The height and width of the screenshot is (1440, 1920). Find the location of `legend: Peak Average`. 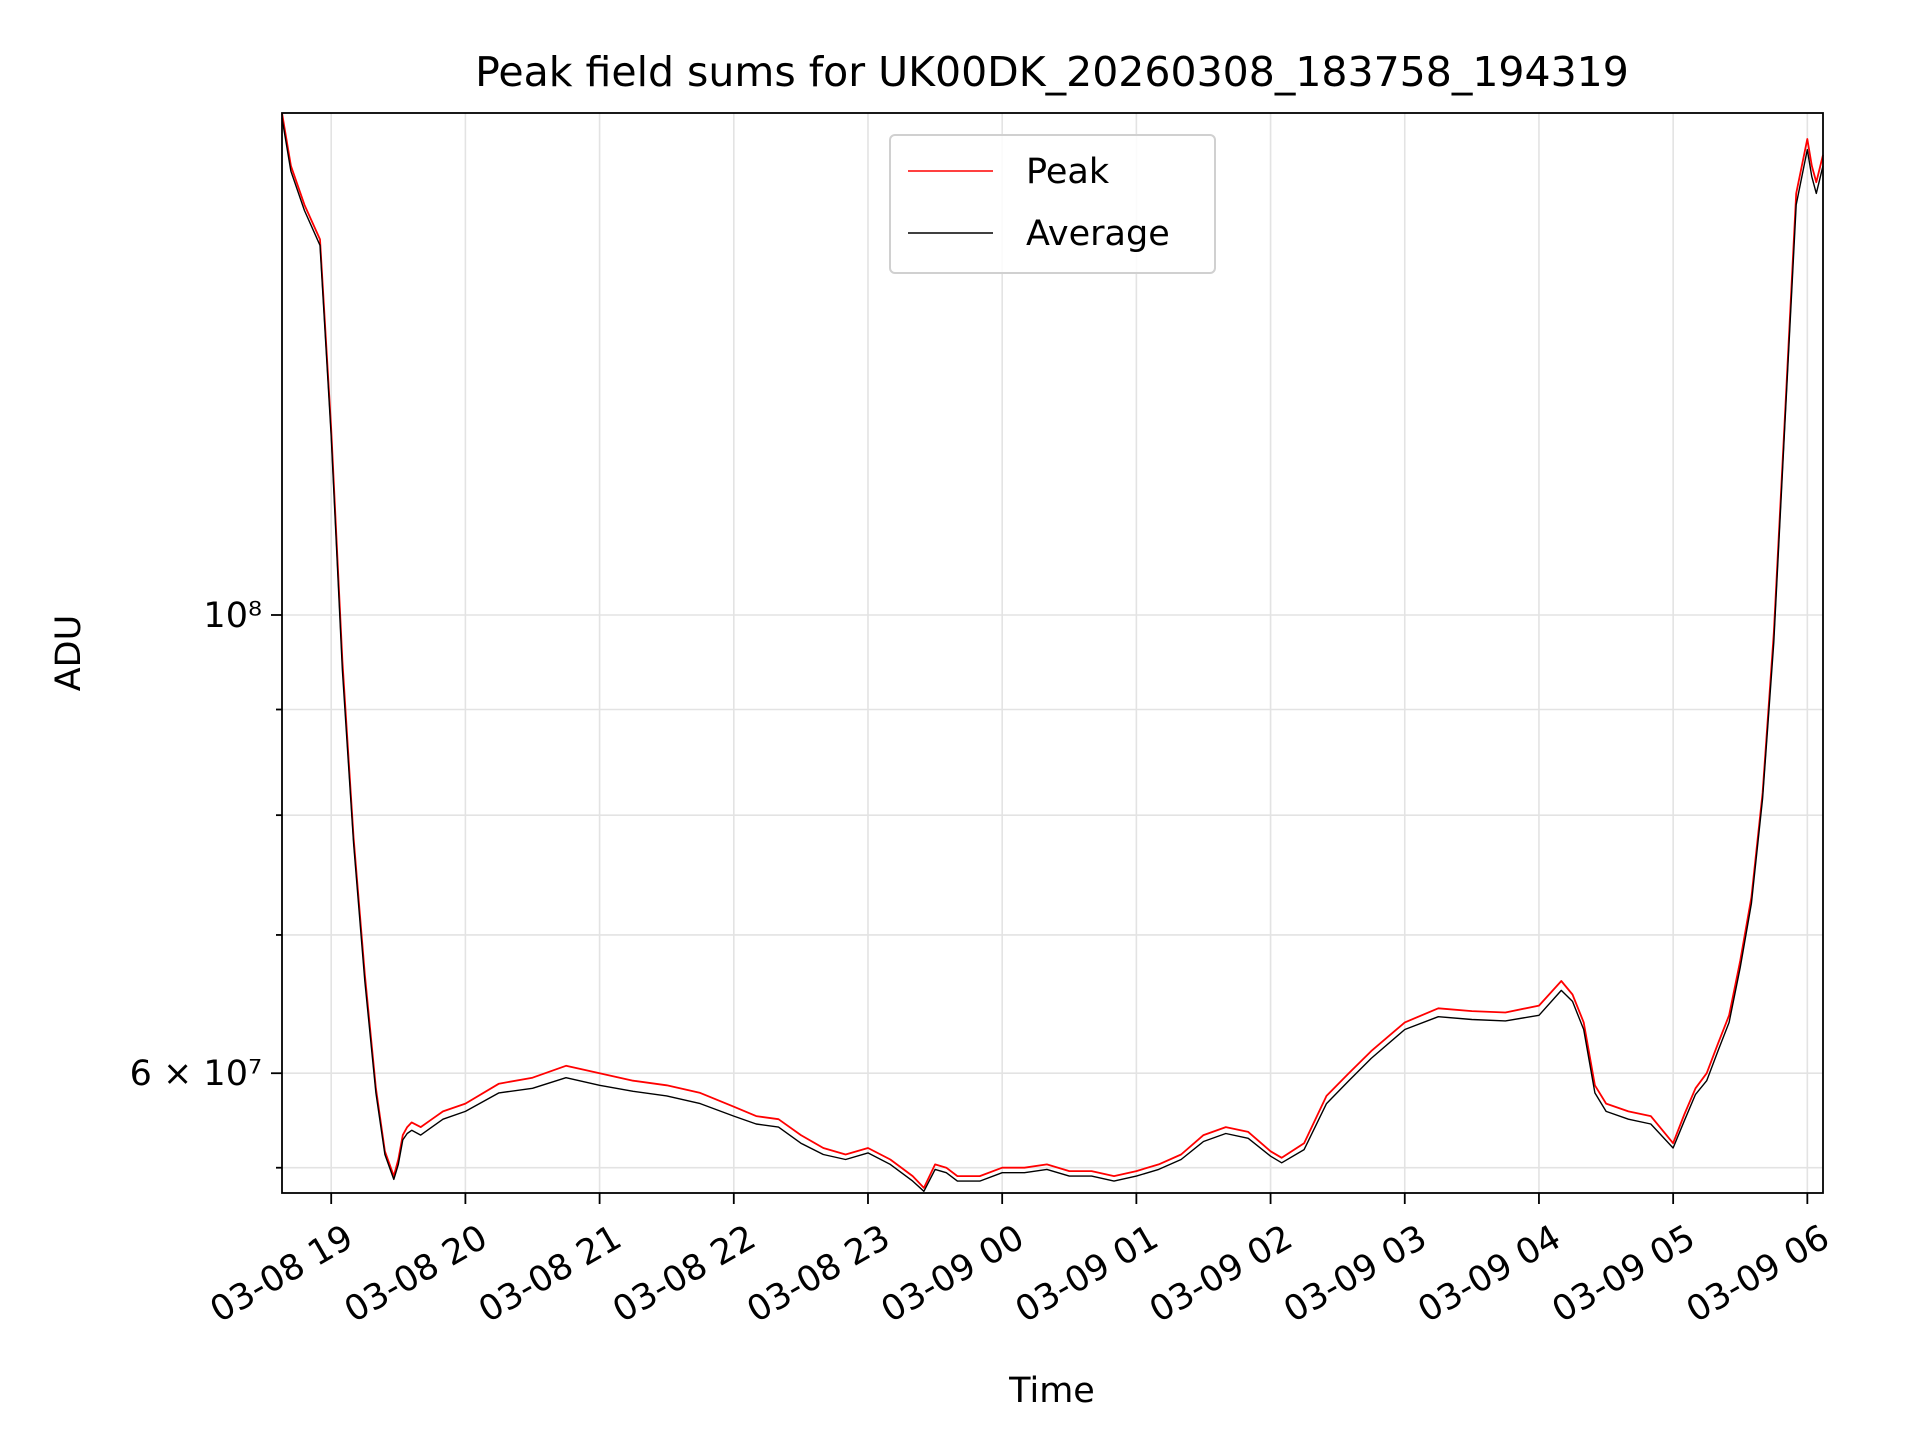

legend: Peak Average is located at coordinates (1052, 204).